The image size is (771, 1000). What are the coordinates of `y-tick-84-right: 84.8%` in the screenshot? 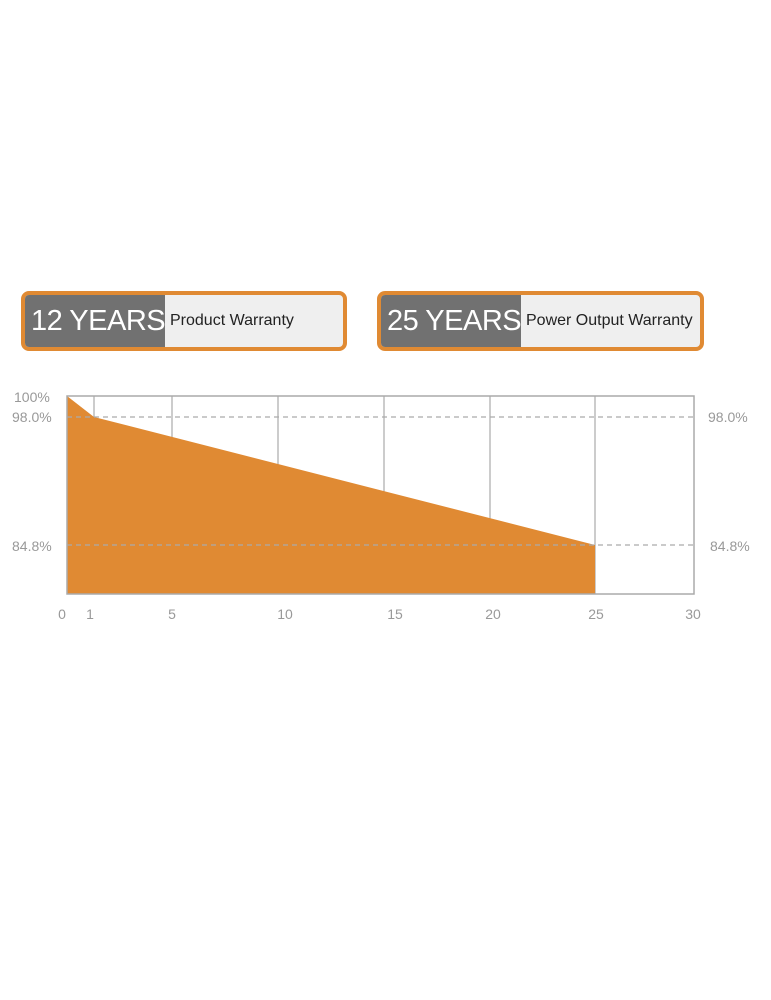 It's located at (730, 546).